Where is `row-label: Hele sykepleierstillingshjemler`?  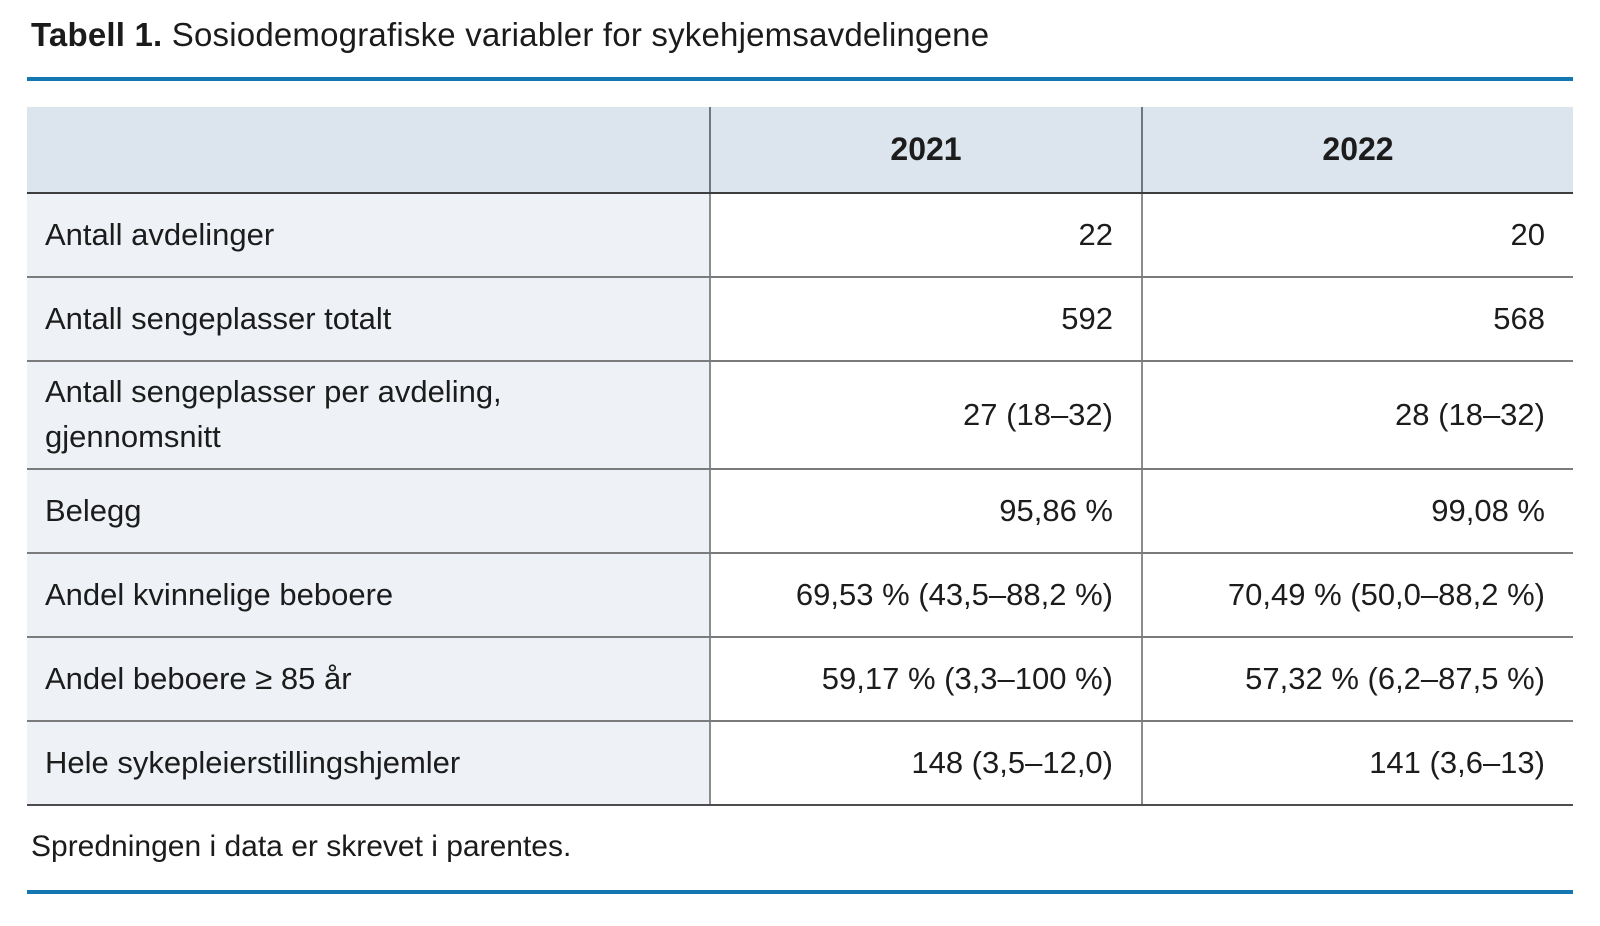 row-label: Hele sykepleierstillingshjemler is located at coordinates (368, 764).